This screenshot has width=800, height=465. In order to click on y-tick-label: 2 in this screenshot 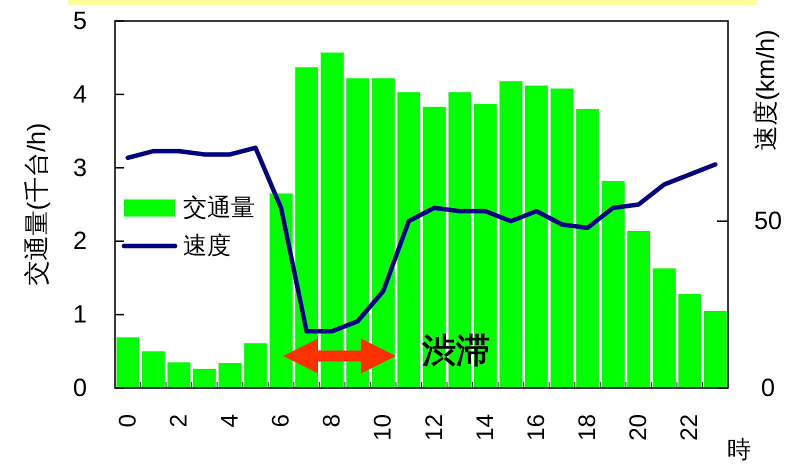, I will do `click(80, 241)`.